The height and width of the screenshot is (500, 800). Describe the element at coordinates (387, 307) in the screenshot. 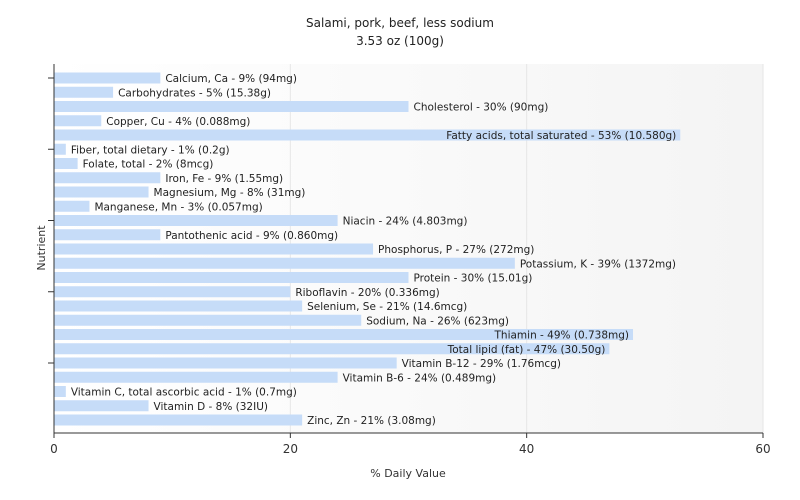

I see `bar-label: Selenium, Se - 21% (14.6mcg)` at that location.